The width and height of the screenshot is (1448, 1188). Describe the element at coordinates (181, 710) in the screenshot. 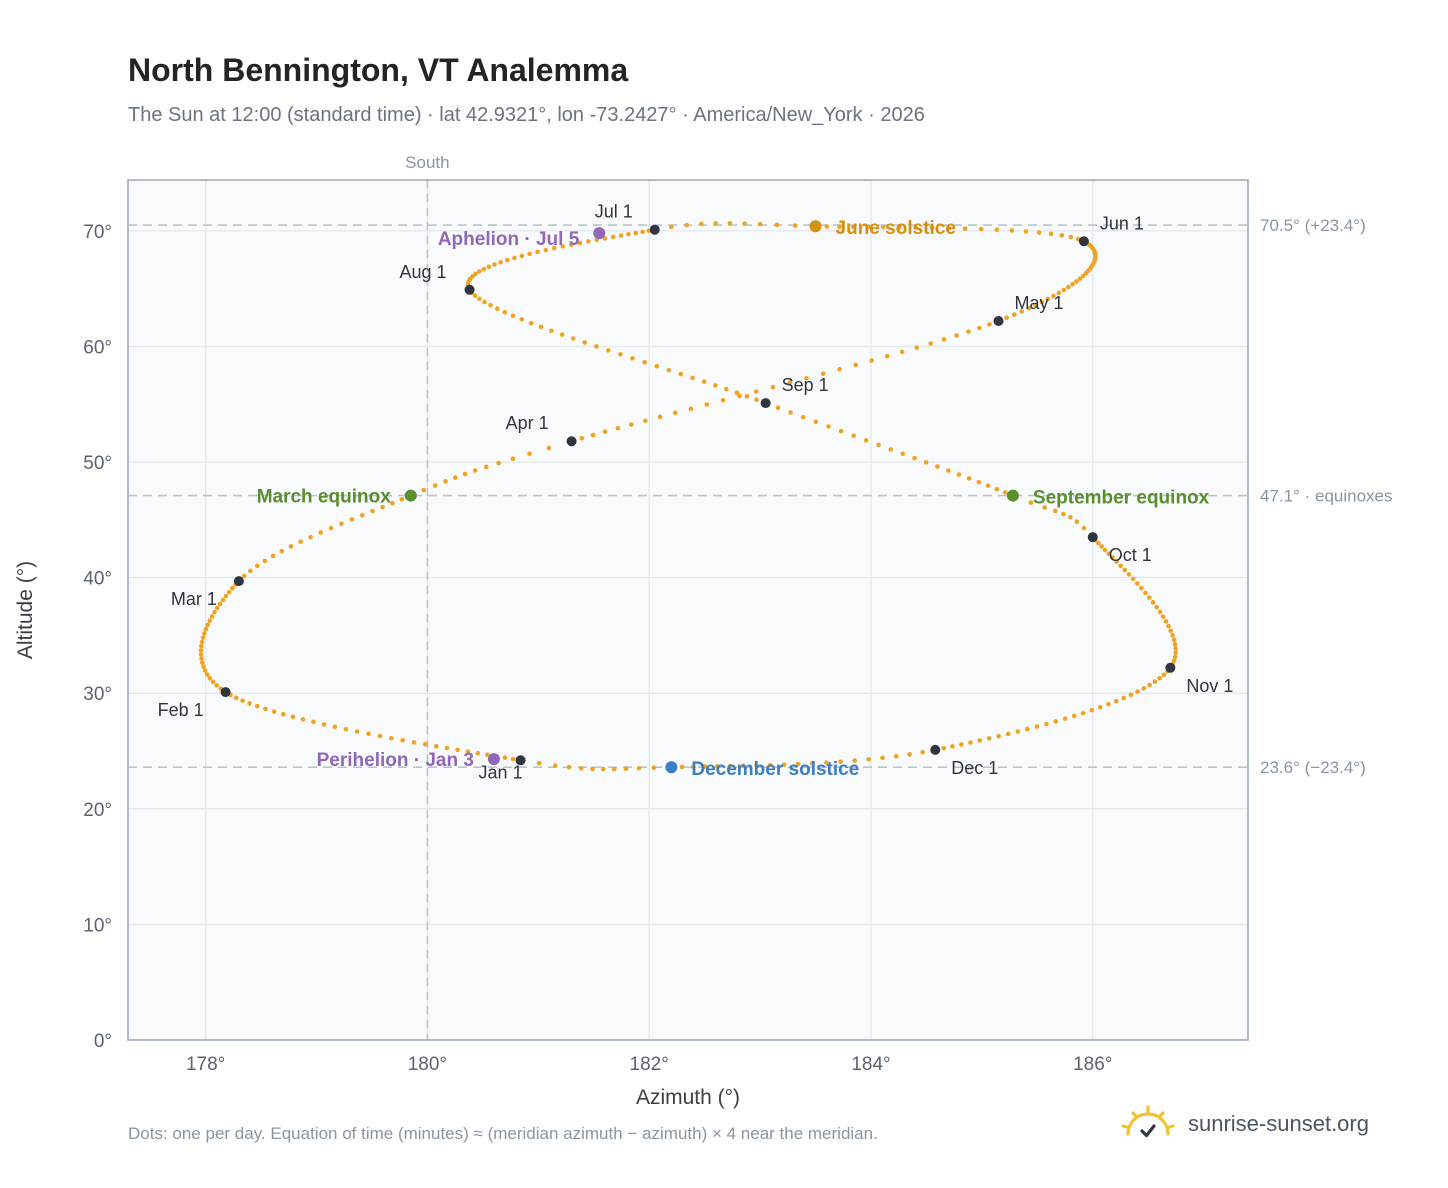

I see `month-marker-label: Feb 1` at that location.